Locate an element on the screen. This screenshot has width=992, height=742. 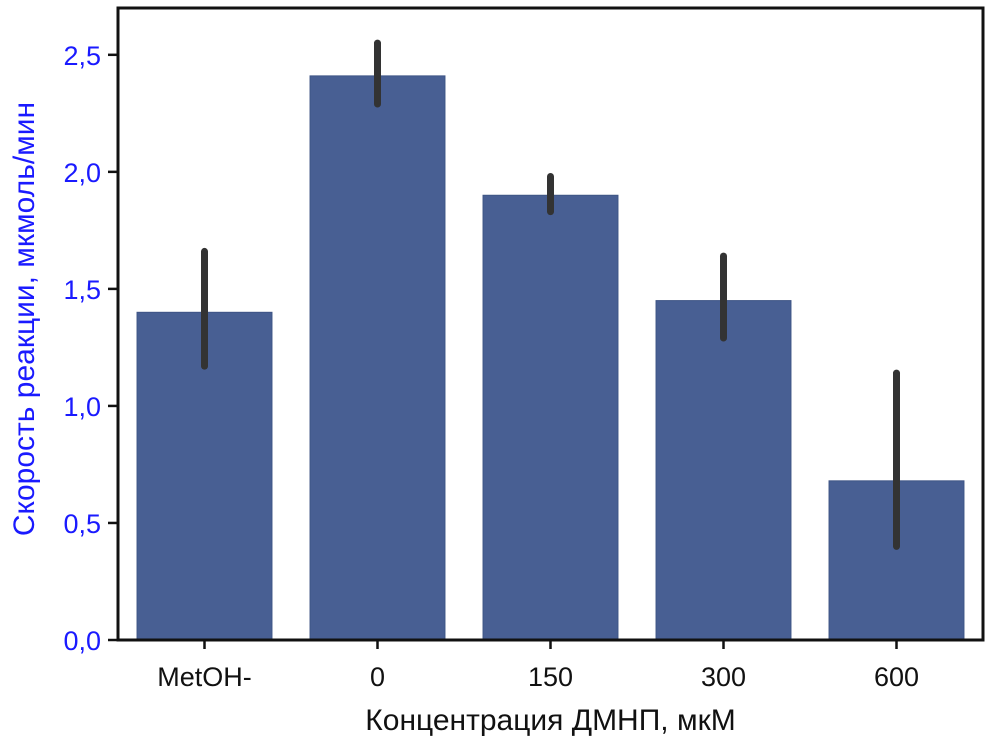
x-tick-label: 600 is located at coordinates (896, 677).